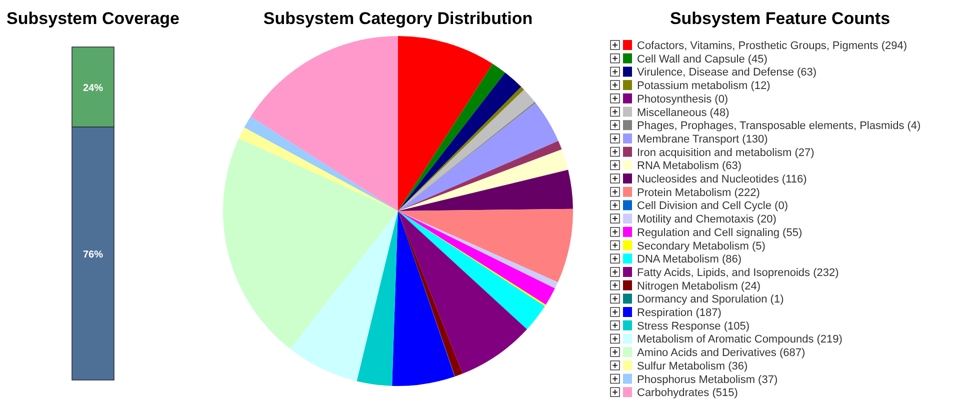 Image resolution: width=959 pixels, height=402 pixels. I want to click on legend-label: Sulfur Metabolism (36), so click(692, 366).